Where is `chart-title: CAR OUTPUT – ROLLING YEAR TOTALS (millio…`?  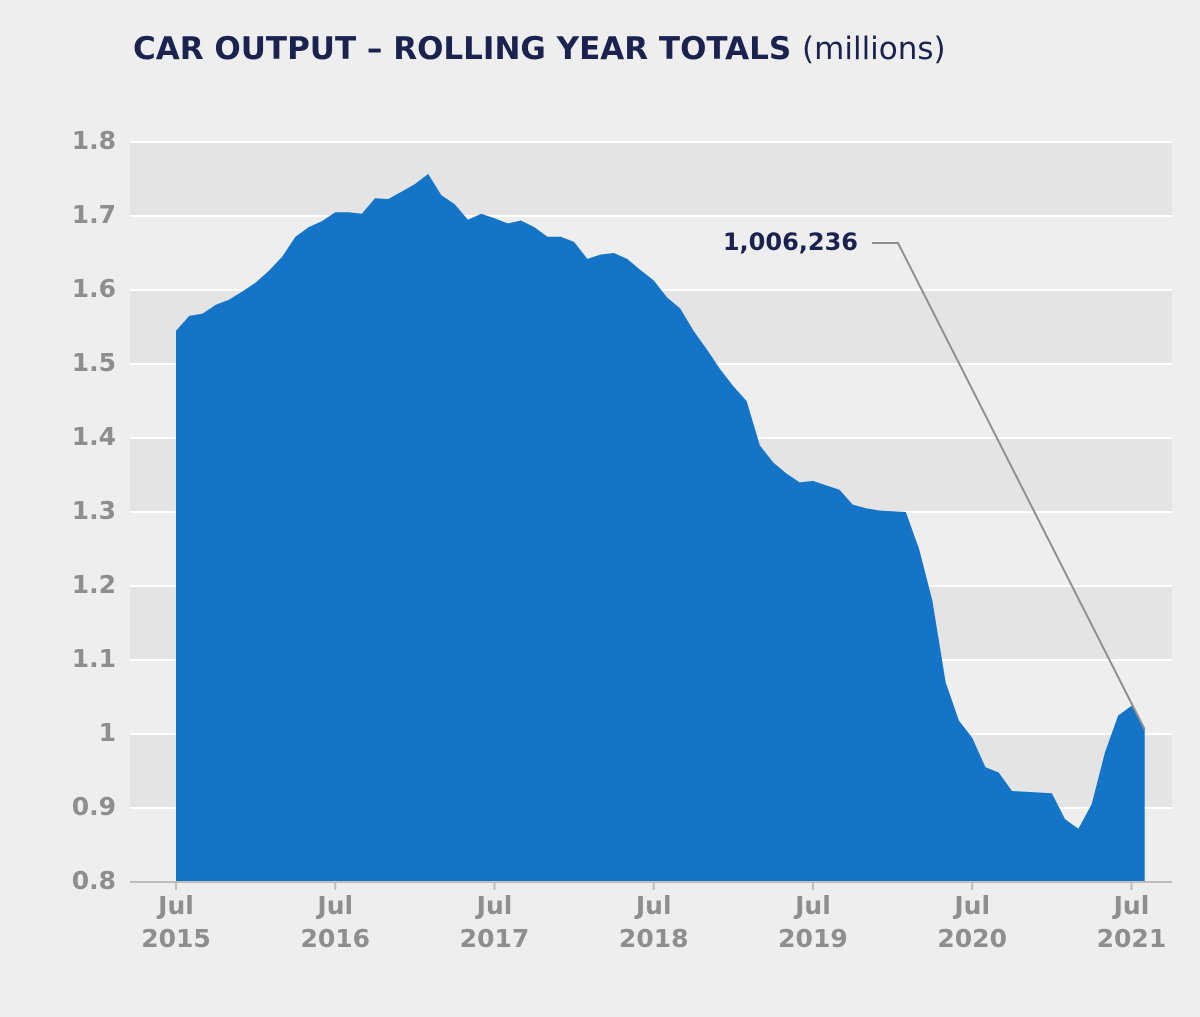 chart-title: CAR OUTPUT – ROLLING YEAR TOTALS (millio… is located at coordinates (539, 49).